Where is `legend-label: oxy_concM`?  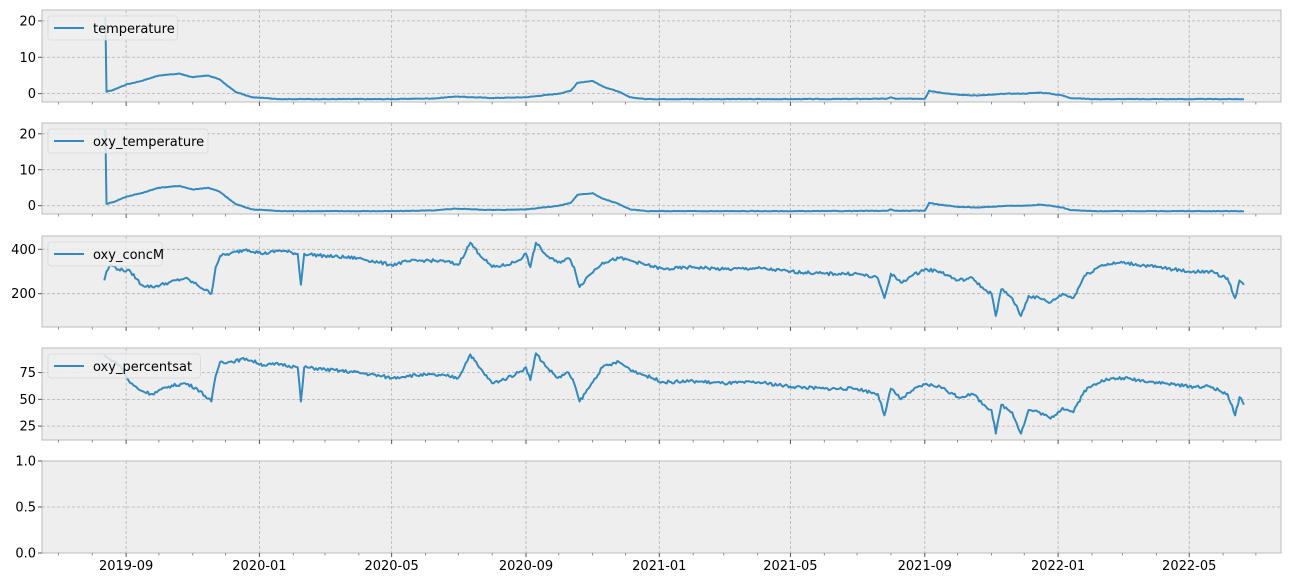
legend-label: oxy_concM is located at coordinates (128, 255).